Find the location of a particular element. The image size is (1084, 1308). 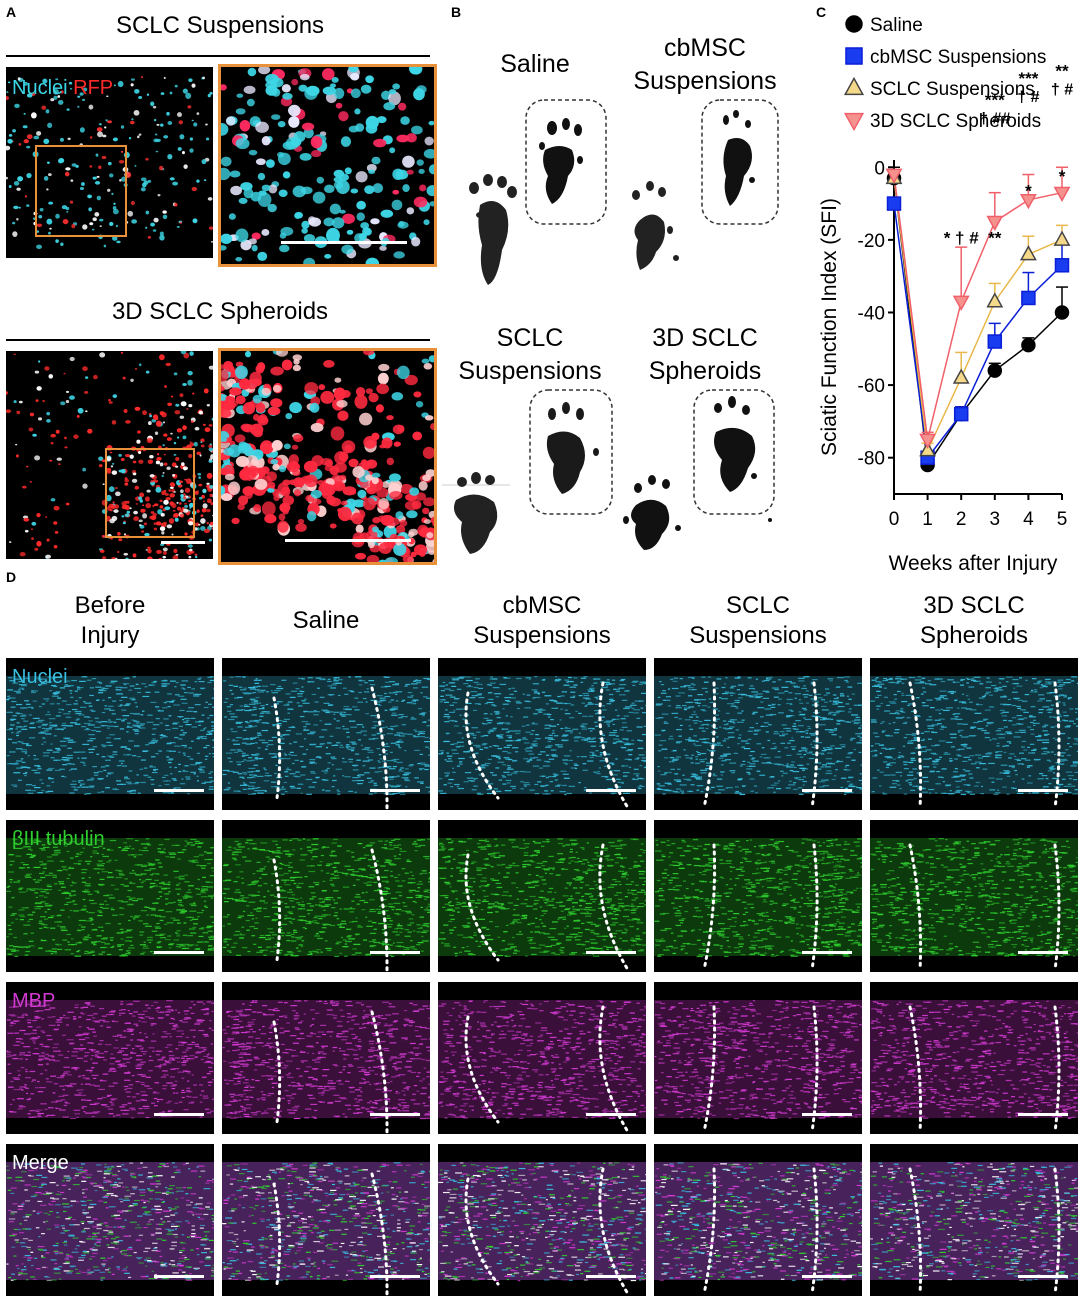

injury-boundary is located at coordinates (814, 745).